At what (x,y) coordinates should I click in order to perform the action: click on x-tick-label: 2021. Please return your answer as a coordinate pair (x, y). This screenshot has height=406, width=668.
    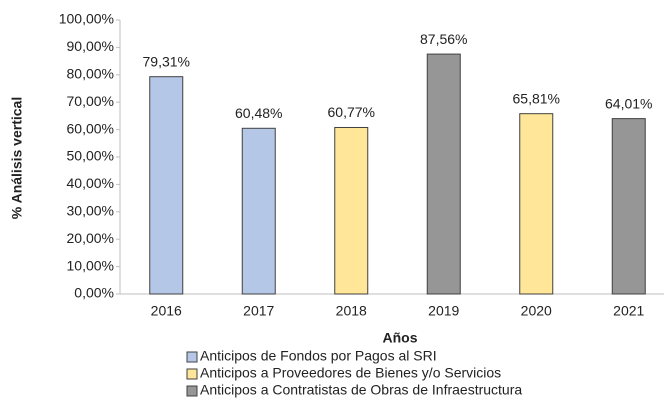
    Looking at the image, I should click on (628, 311).